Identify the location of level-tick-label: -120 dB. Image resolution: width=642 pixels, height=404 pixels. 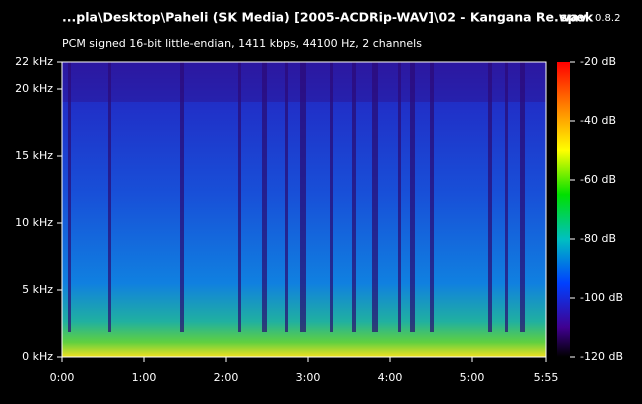
(601, 356).